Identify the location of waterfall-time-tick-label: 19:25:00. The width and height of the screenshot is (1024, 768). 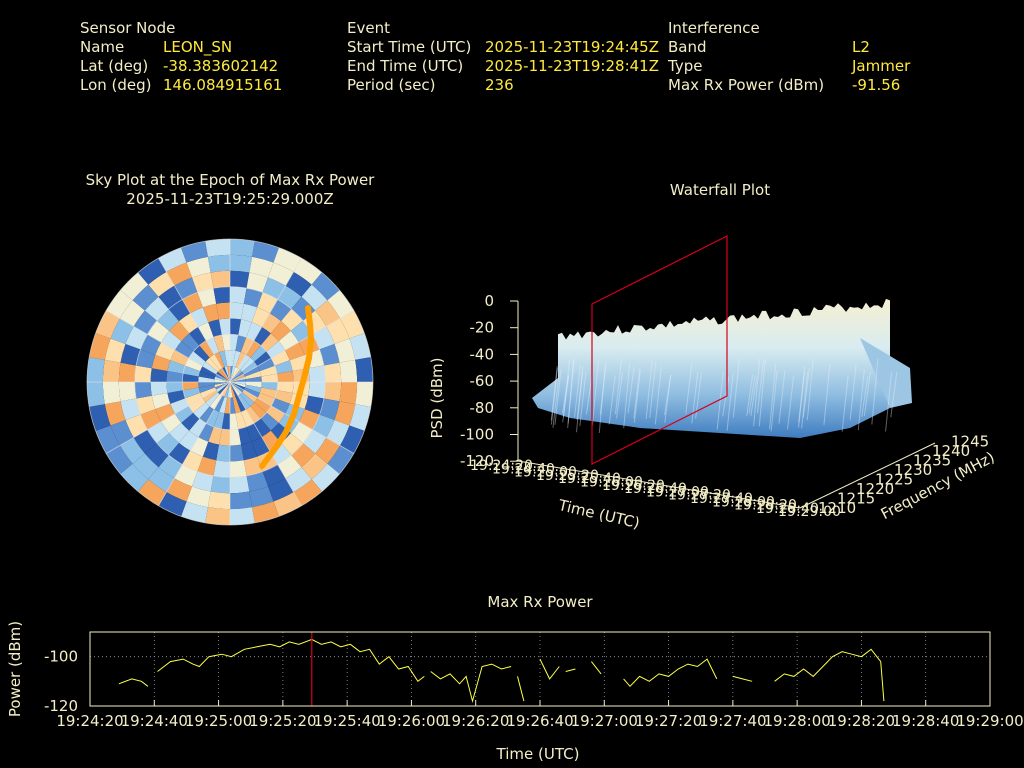
(545, 473).